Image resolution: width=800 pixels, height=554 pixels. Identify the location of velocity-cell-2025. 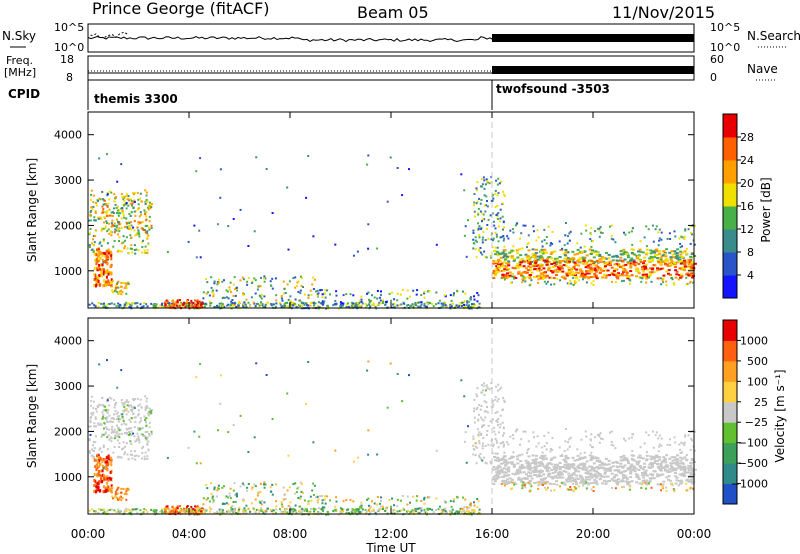
(554, 484).